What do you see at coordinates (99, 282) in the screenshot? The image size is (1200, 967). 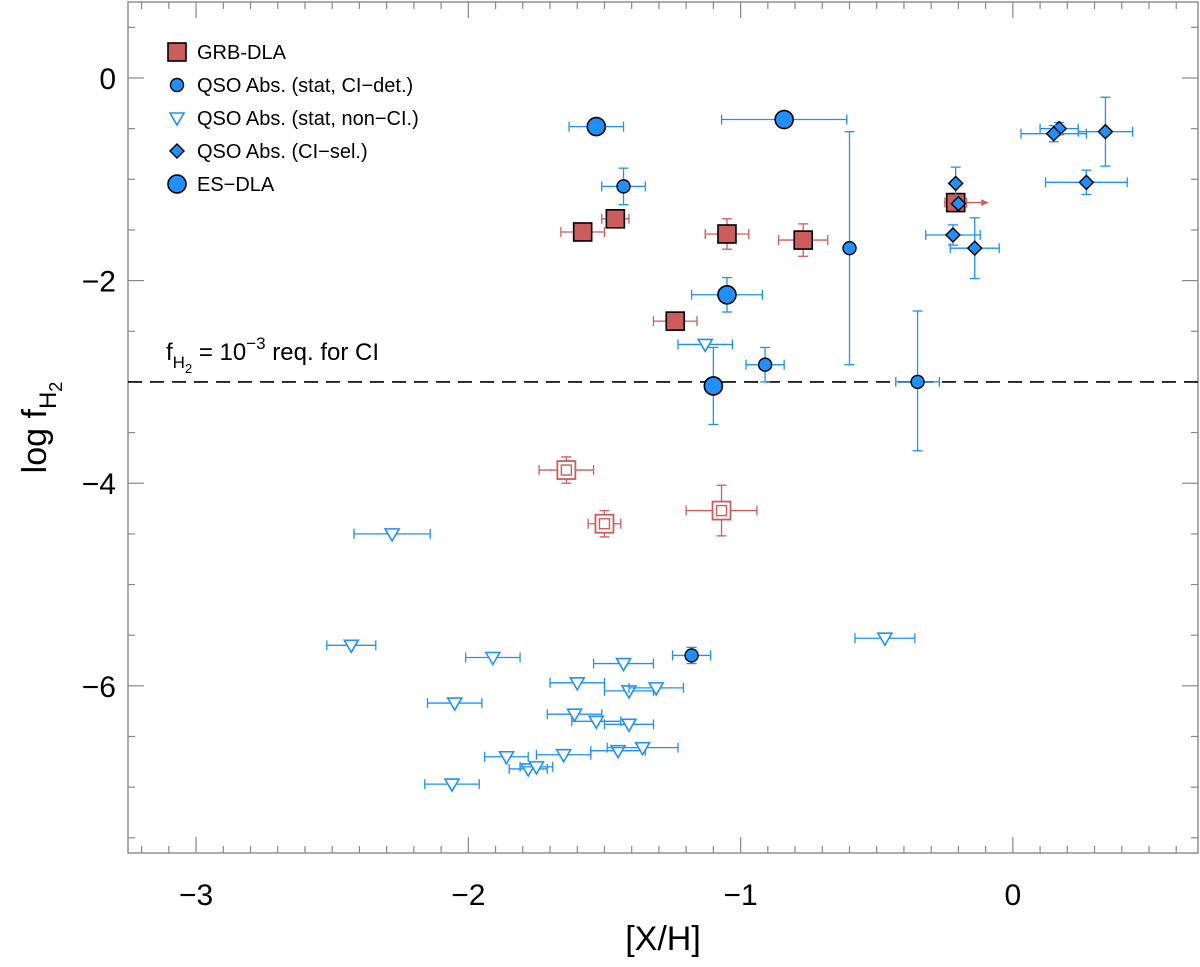 I see `y-tick-label: −2` at bounding box center [99, 282].